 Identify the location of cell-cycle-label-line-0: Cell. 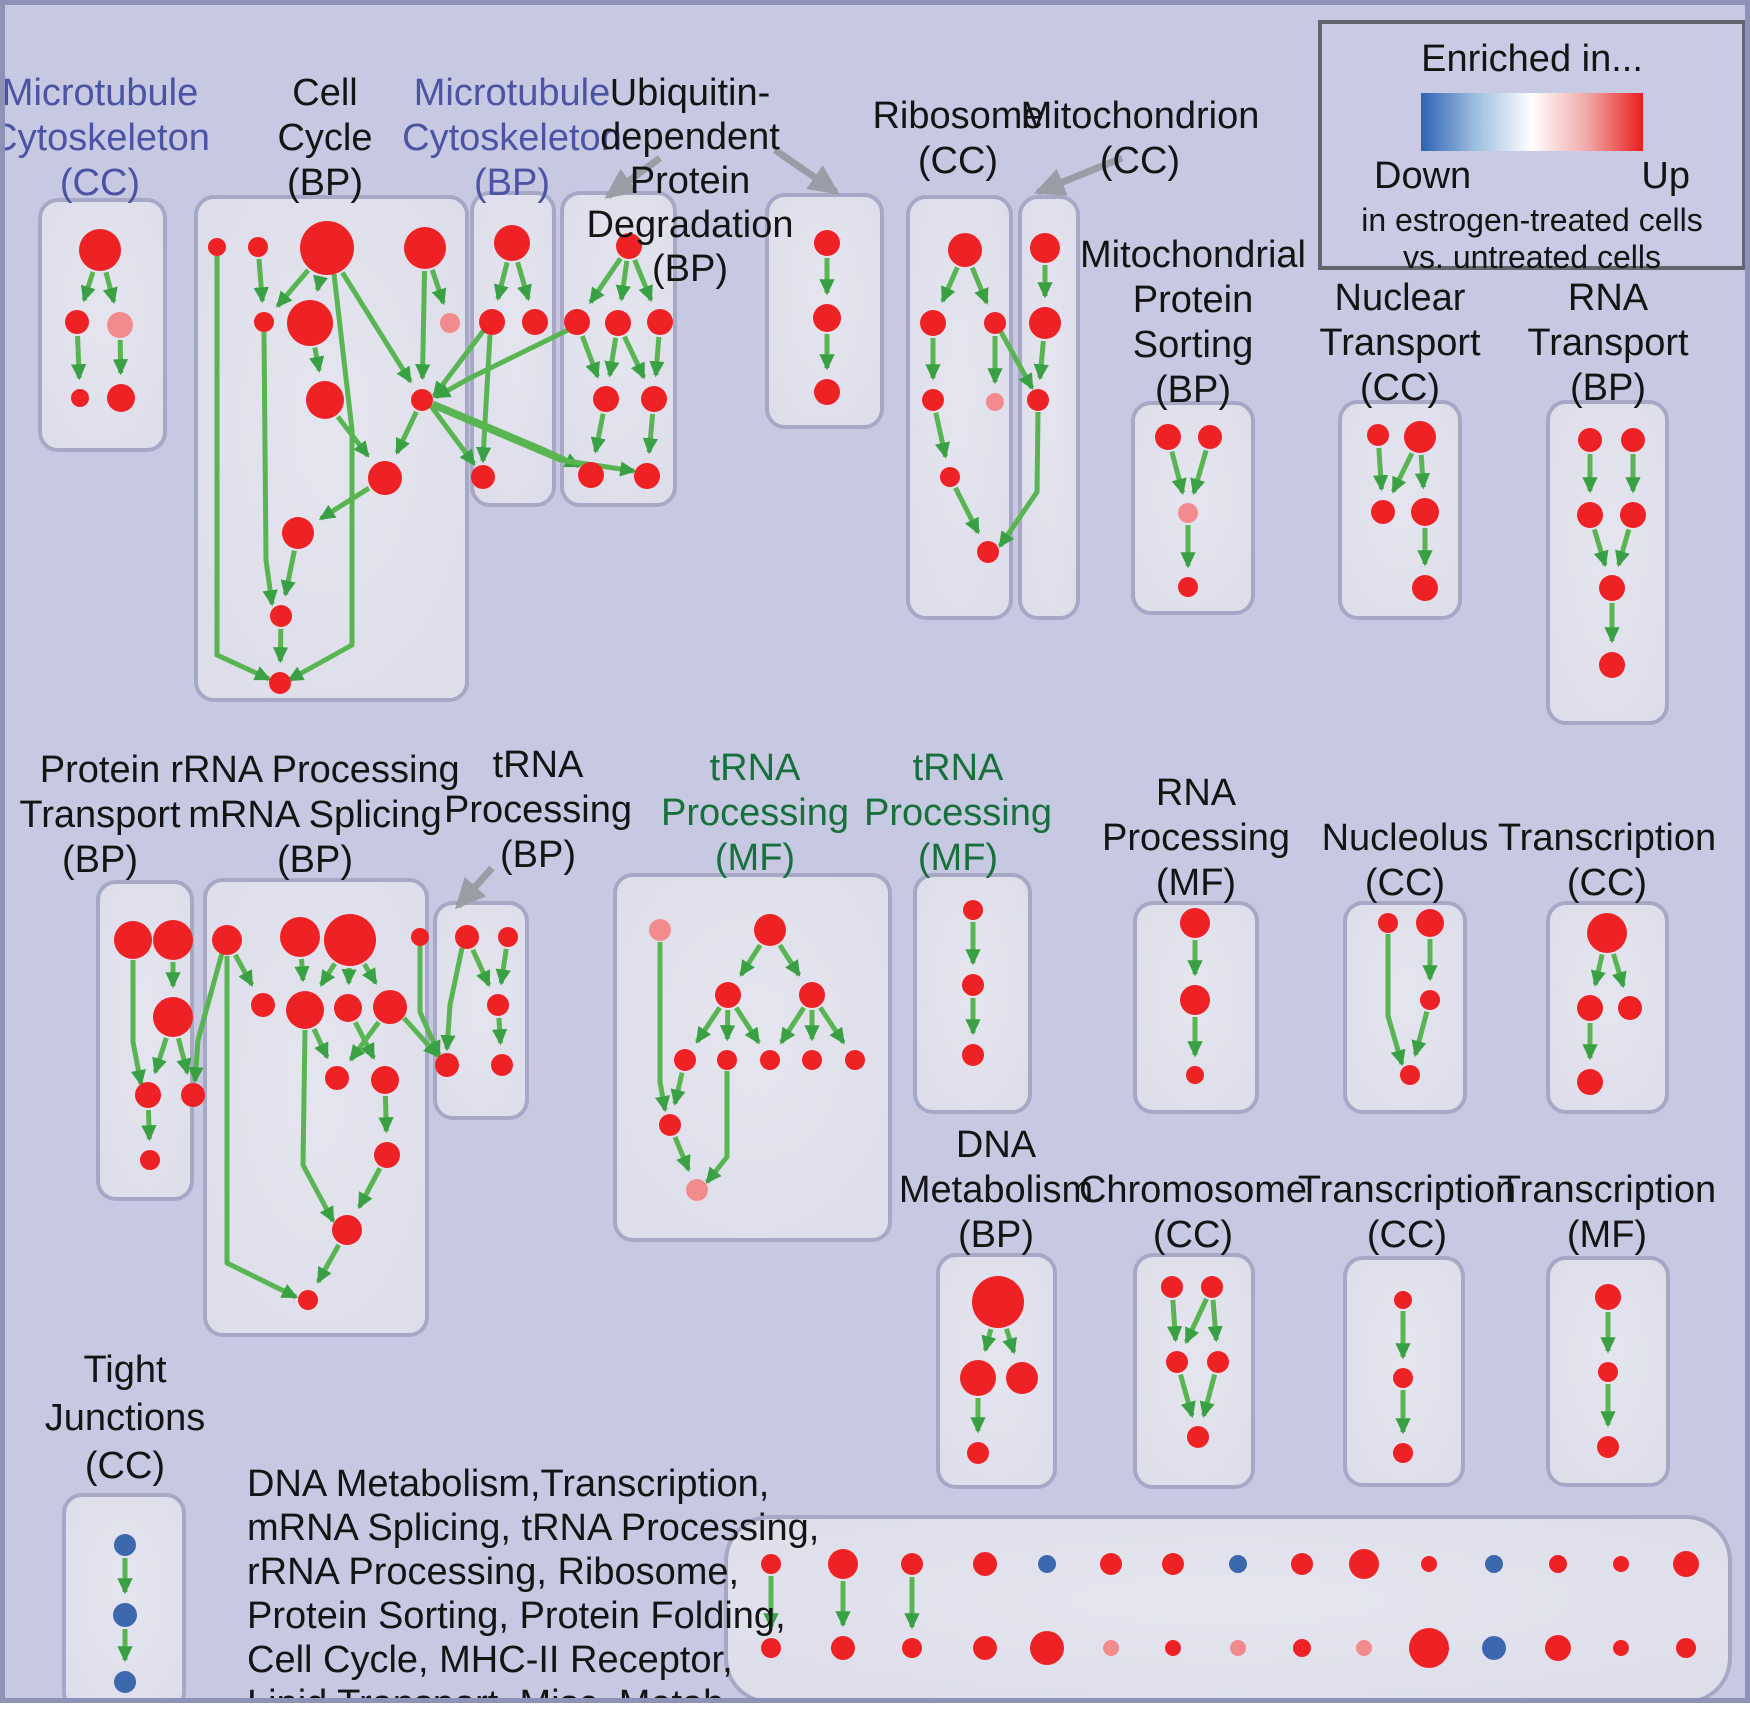
(324, 93).